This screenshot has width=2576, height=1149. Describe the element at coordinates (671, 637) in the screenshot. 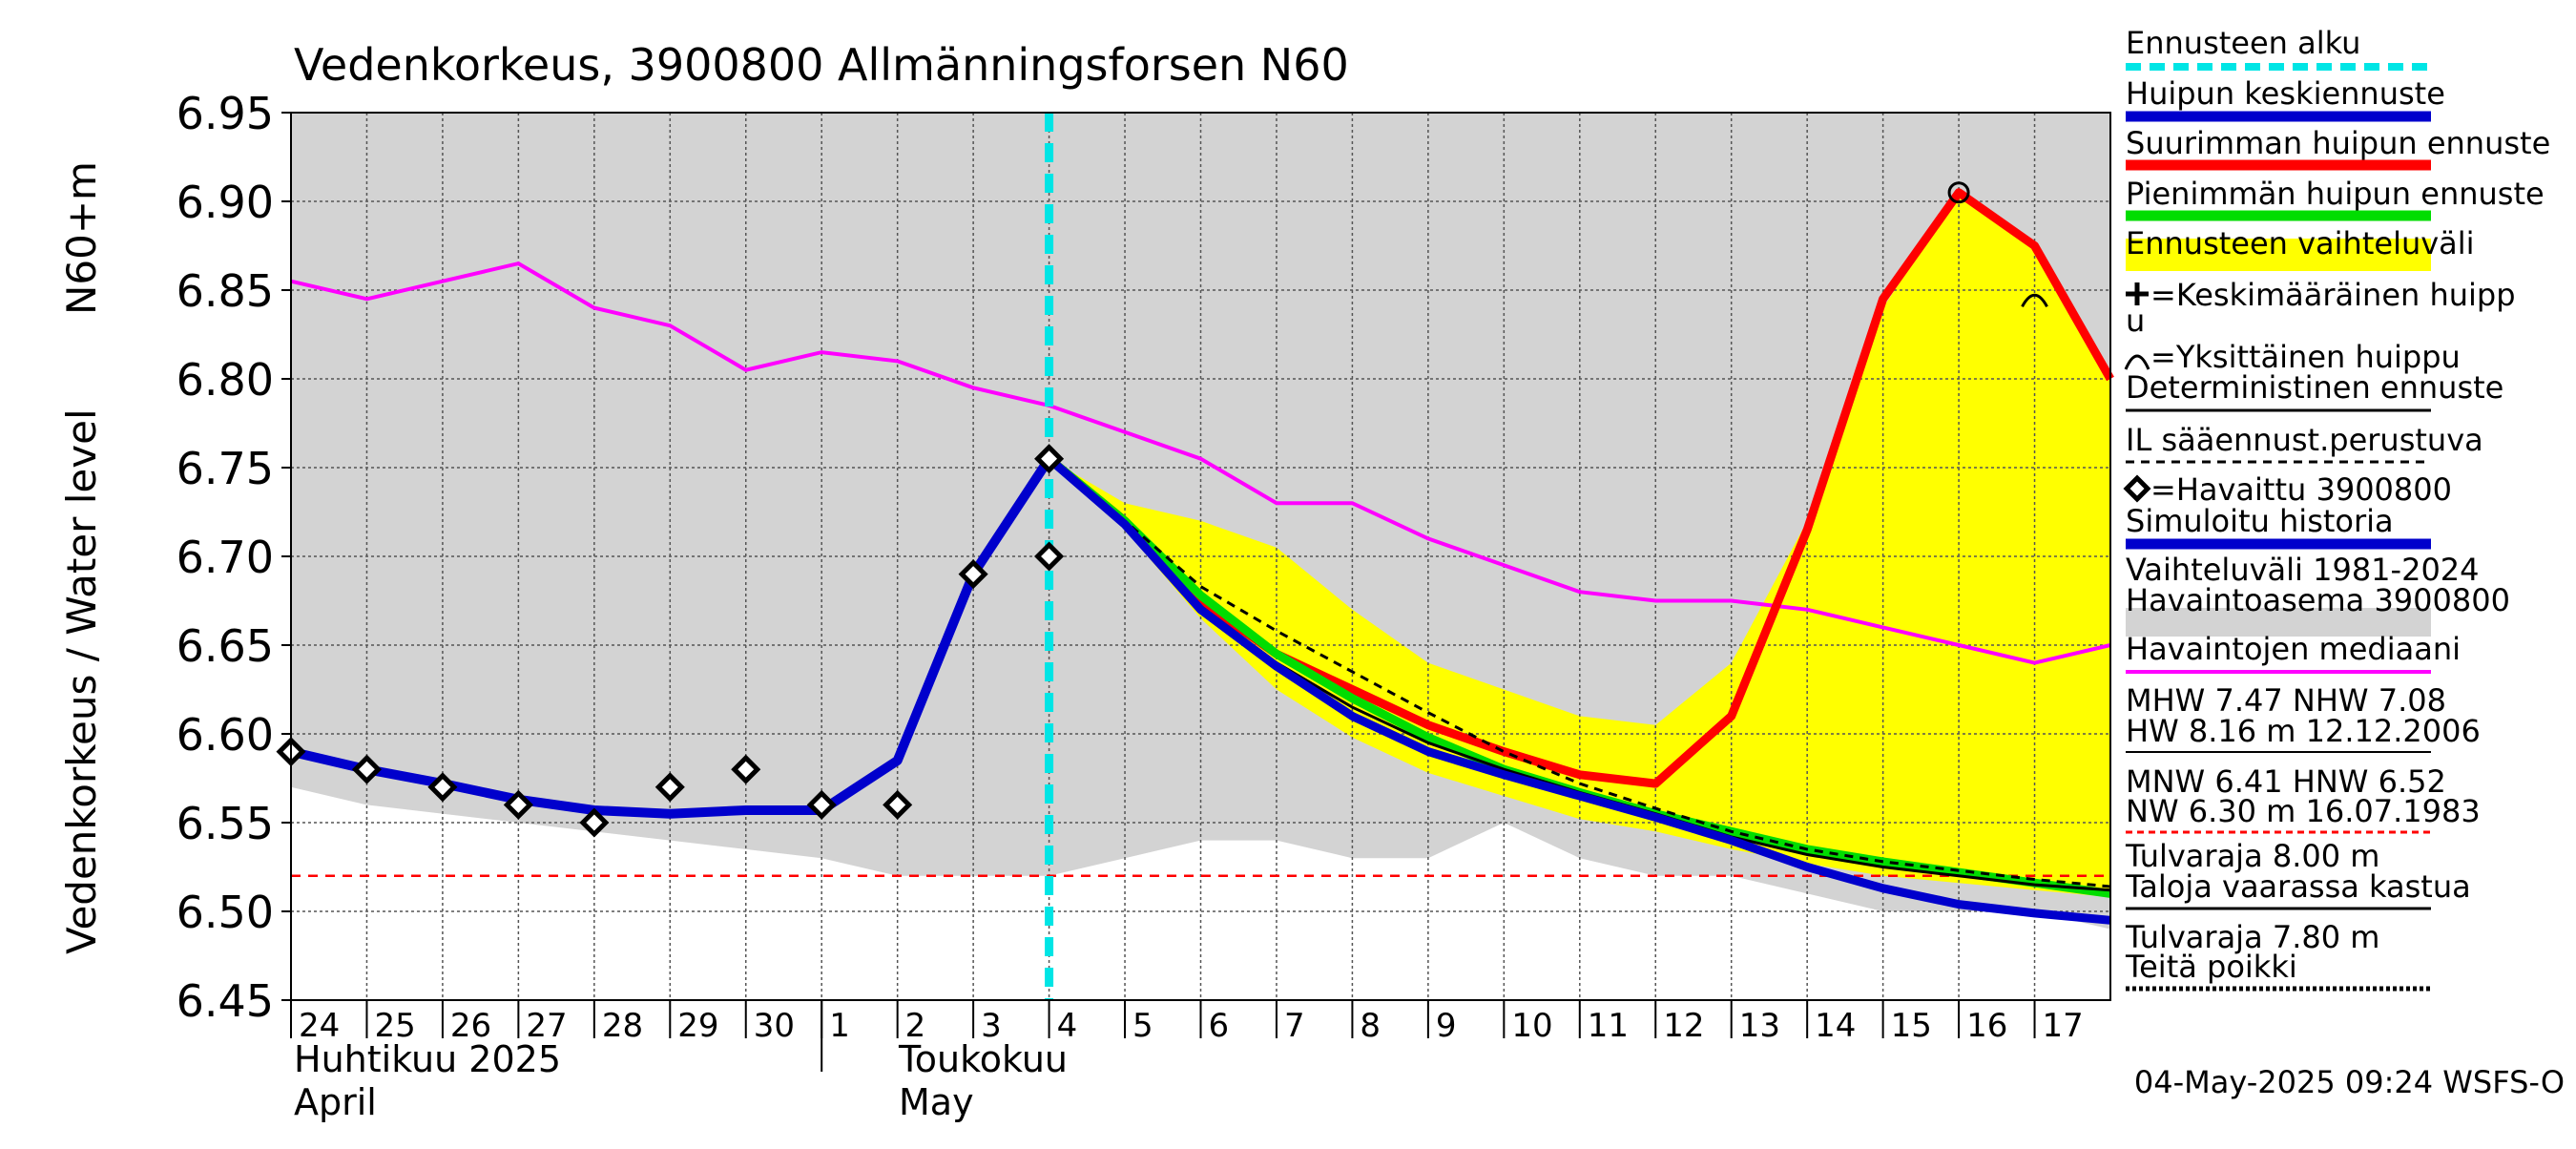

I see `simulated-history-line` at that location.